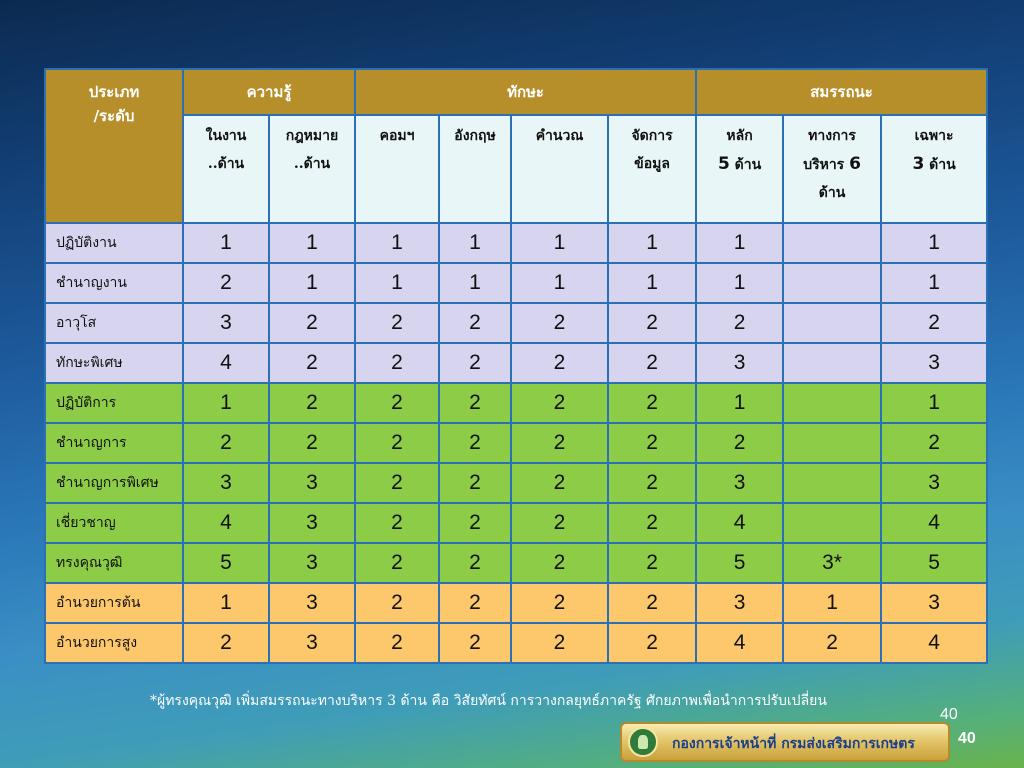 This screenshot has height=768, width=1024. I want to click on subheader-english: อังกฤษ, so click(475, 169).